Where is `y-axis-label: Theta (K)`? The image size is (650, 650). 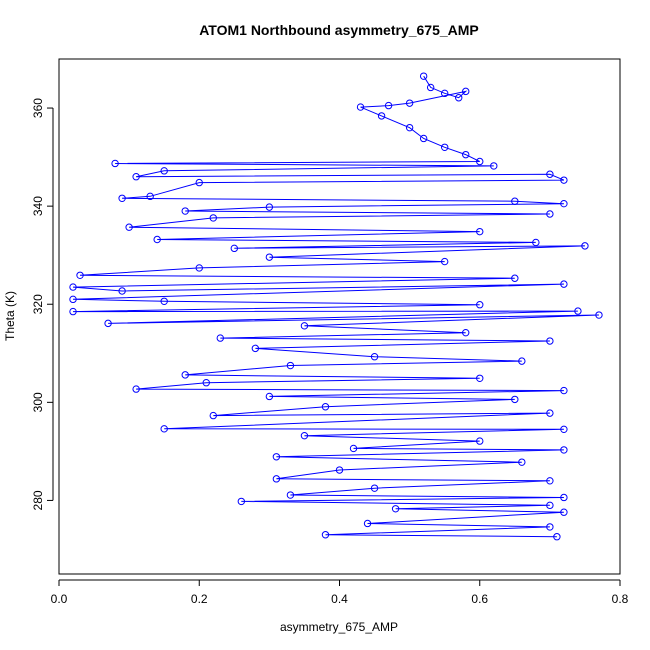
y-axis-label: Theta (K) is located at coordinates (10, 316).